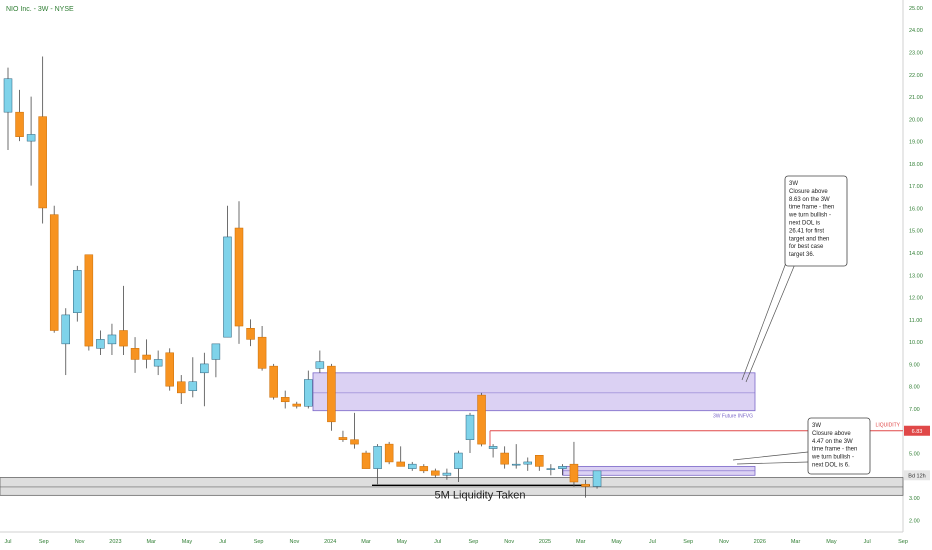 The width and height of the screenshot is (932, 550). What do you see at coordinates (534, 392) in the screenshot?
I see `fvg-zone` at bounding box center [534, 392].